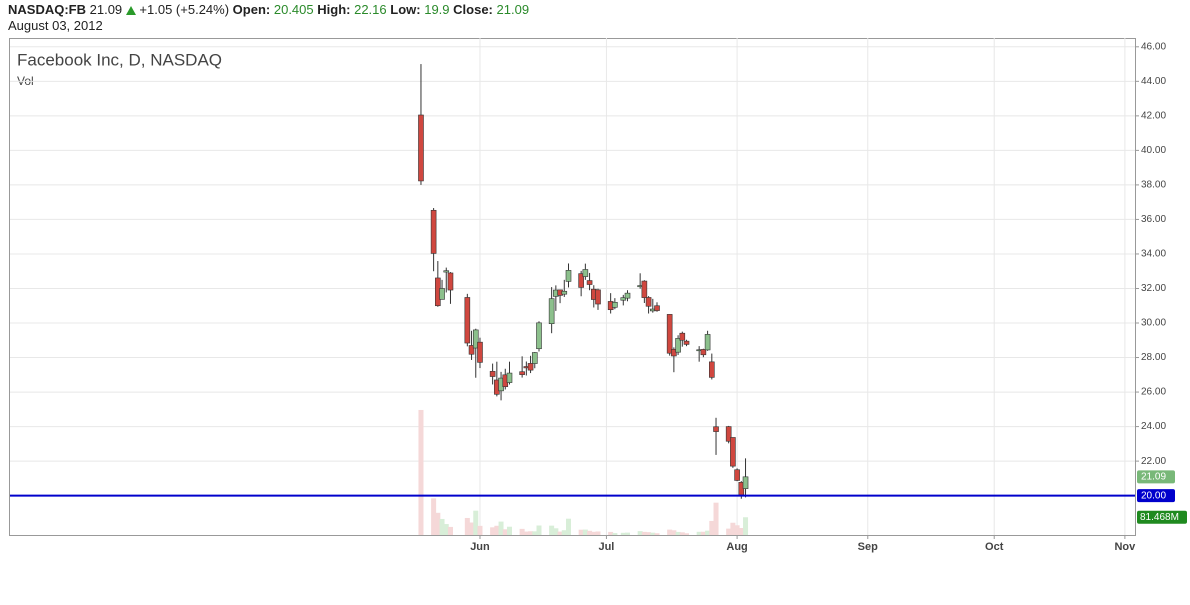 This screenshot has width=1190, height=605. What do you see at coordinates (513, 9) in the screenshot?
I see `field-value: 21.09` at bounding box center [513, 9].